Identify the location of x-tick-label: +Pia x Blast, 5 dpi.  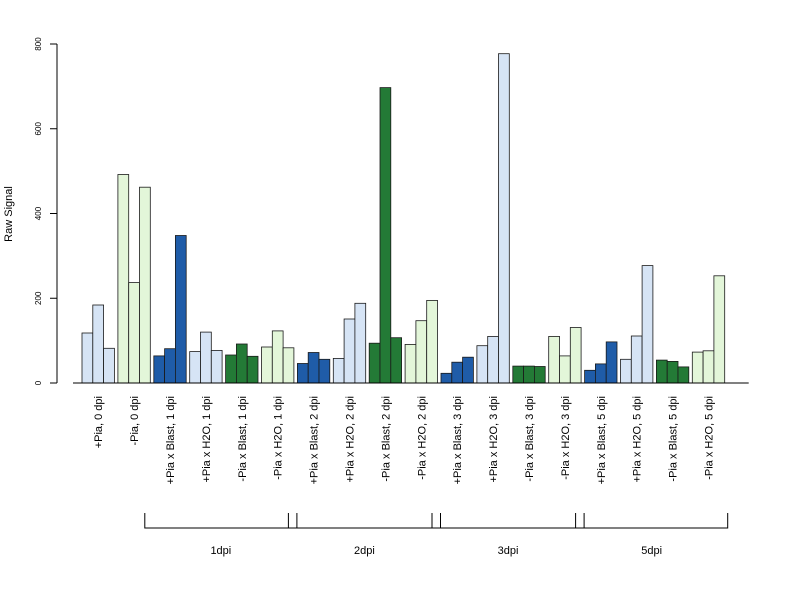
(602, 440).